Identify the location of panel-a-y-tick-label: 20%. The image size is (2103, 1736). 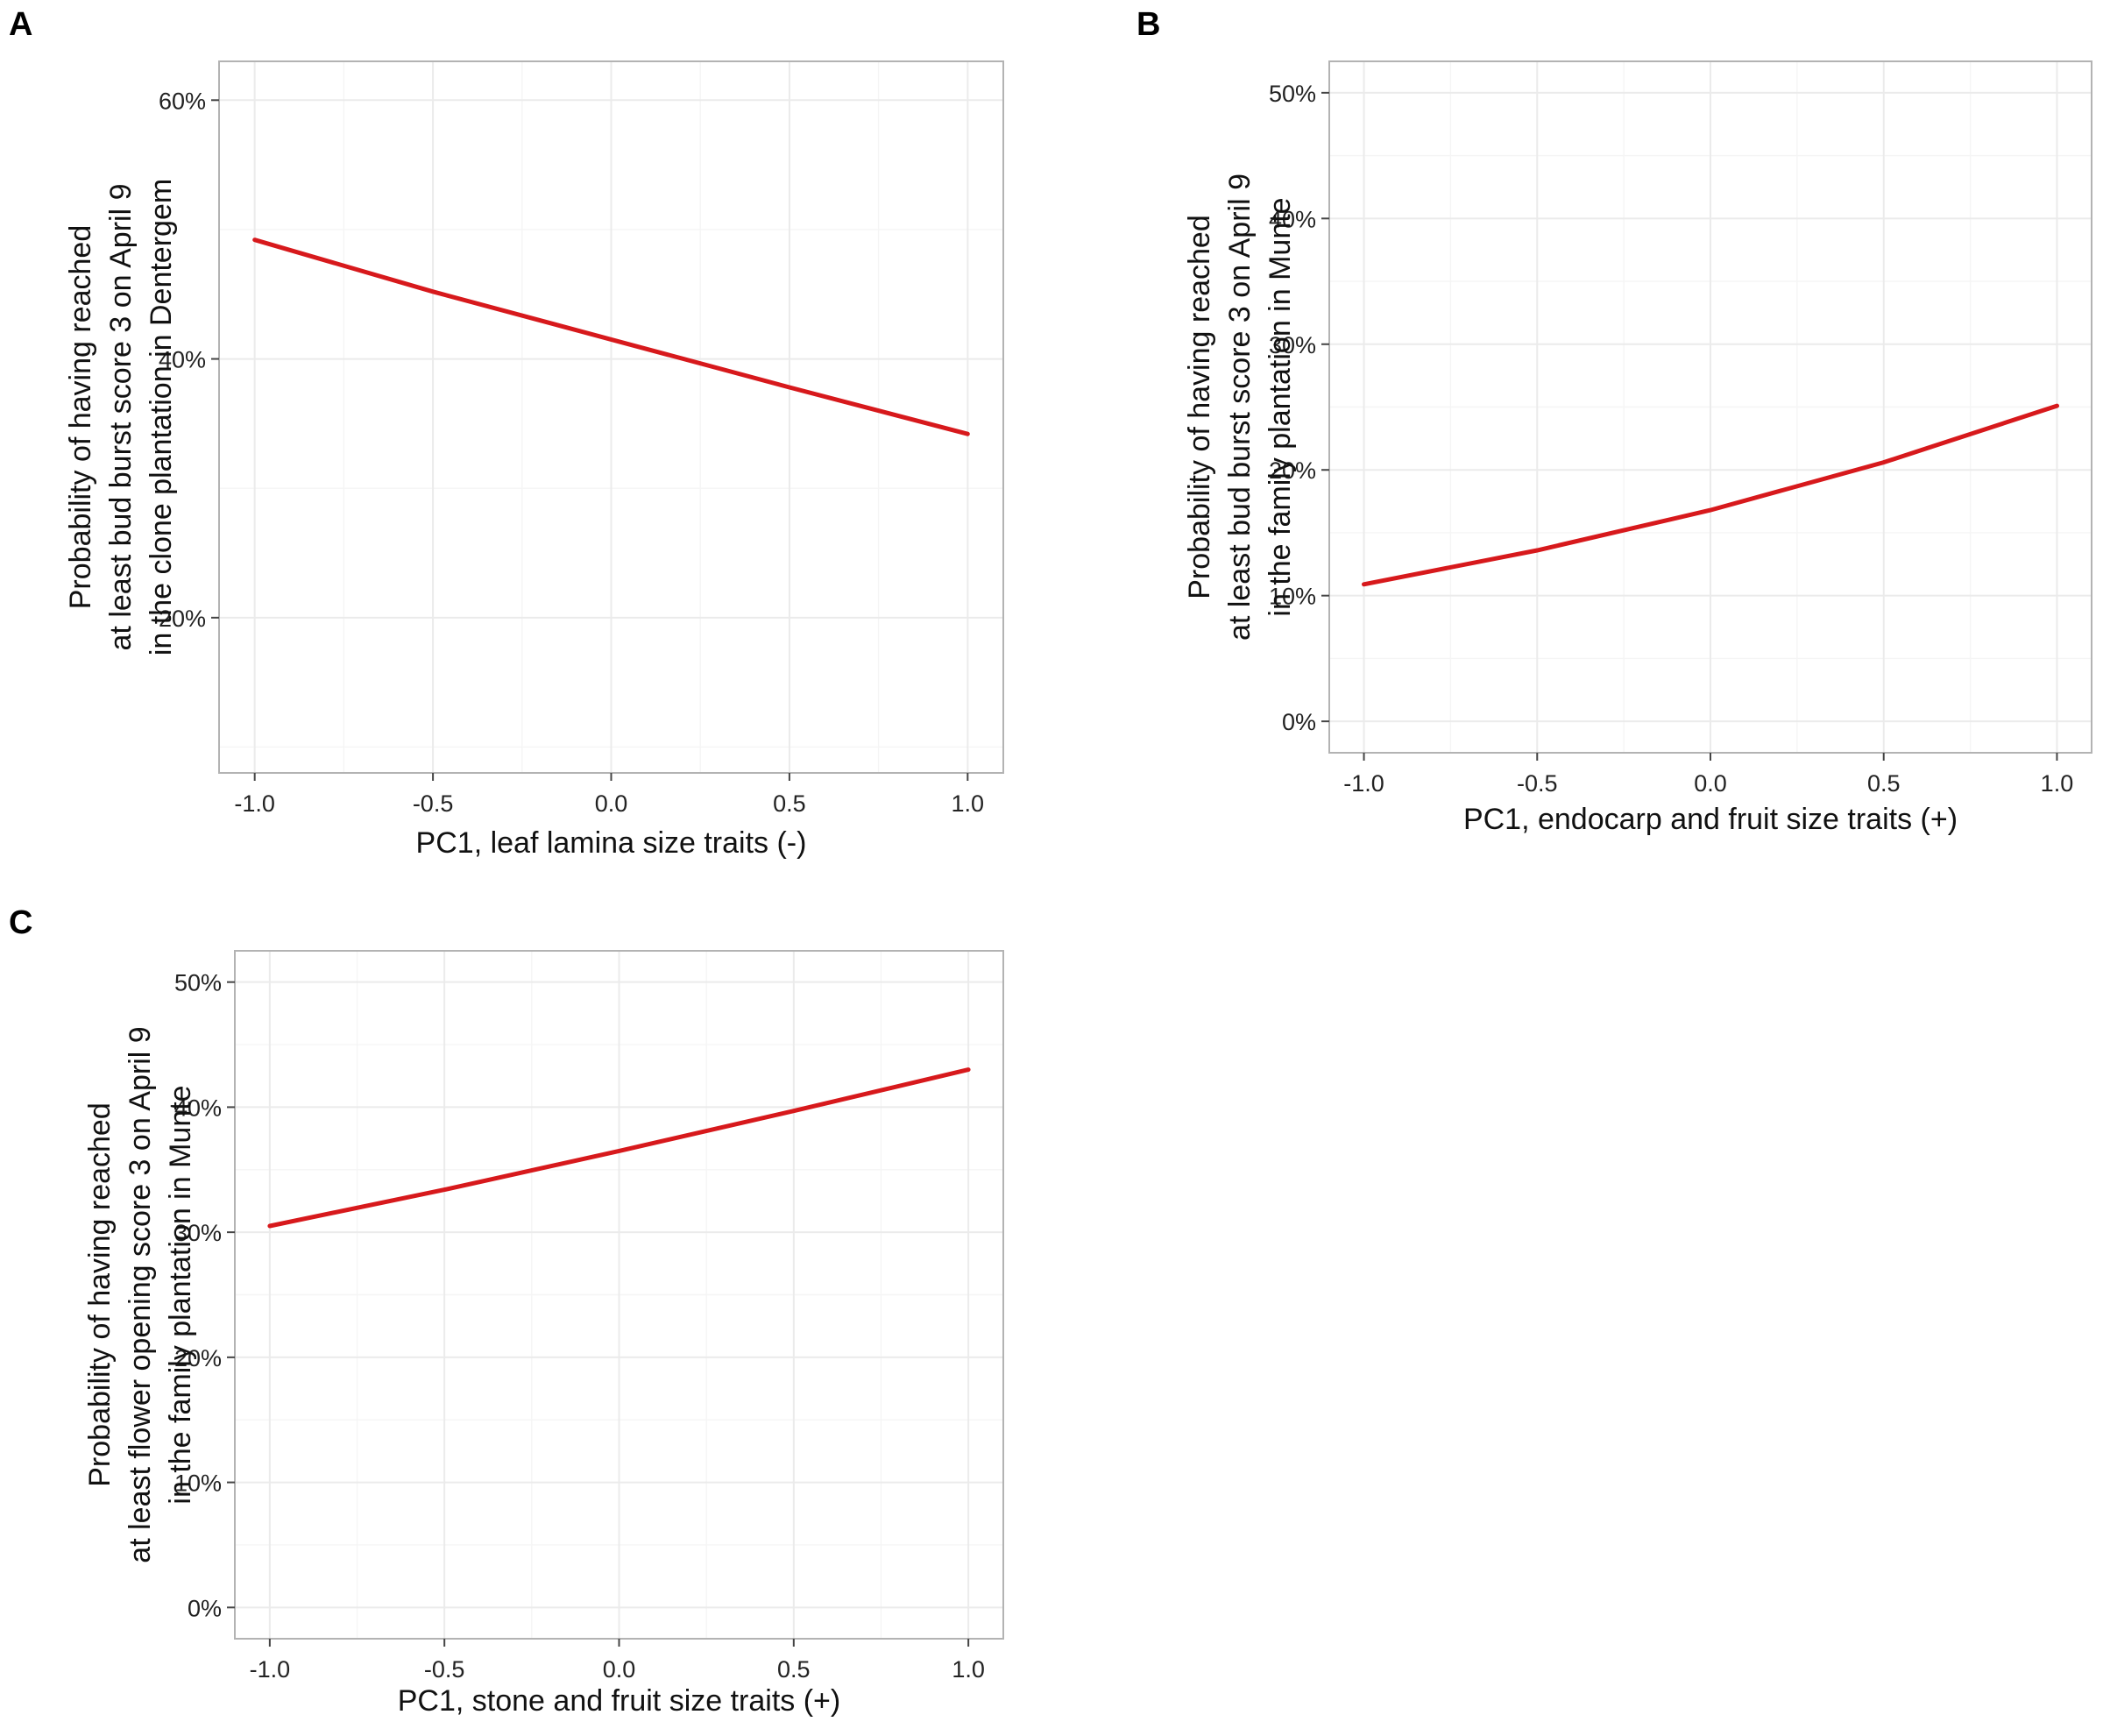
(182, 619).